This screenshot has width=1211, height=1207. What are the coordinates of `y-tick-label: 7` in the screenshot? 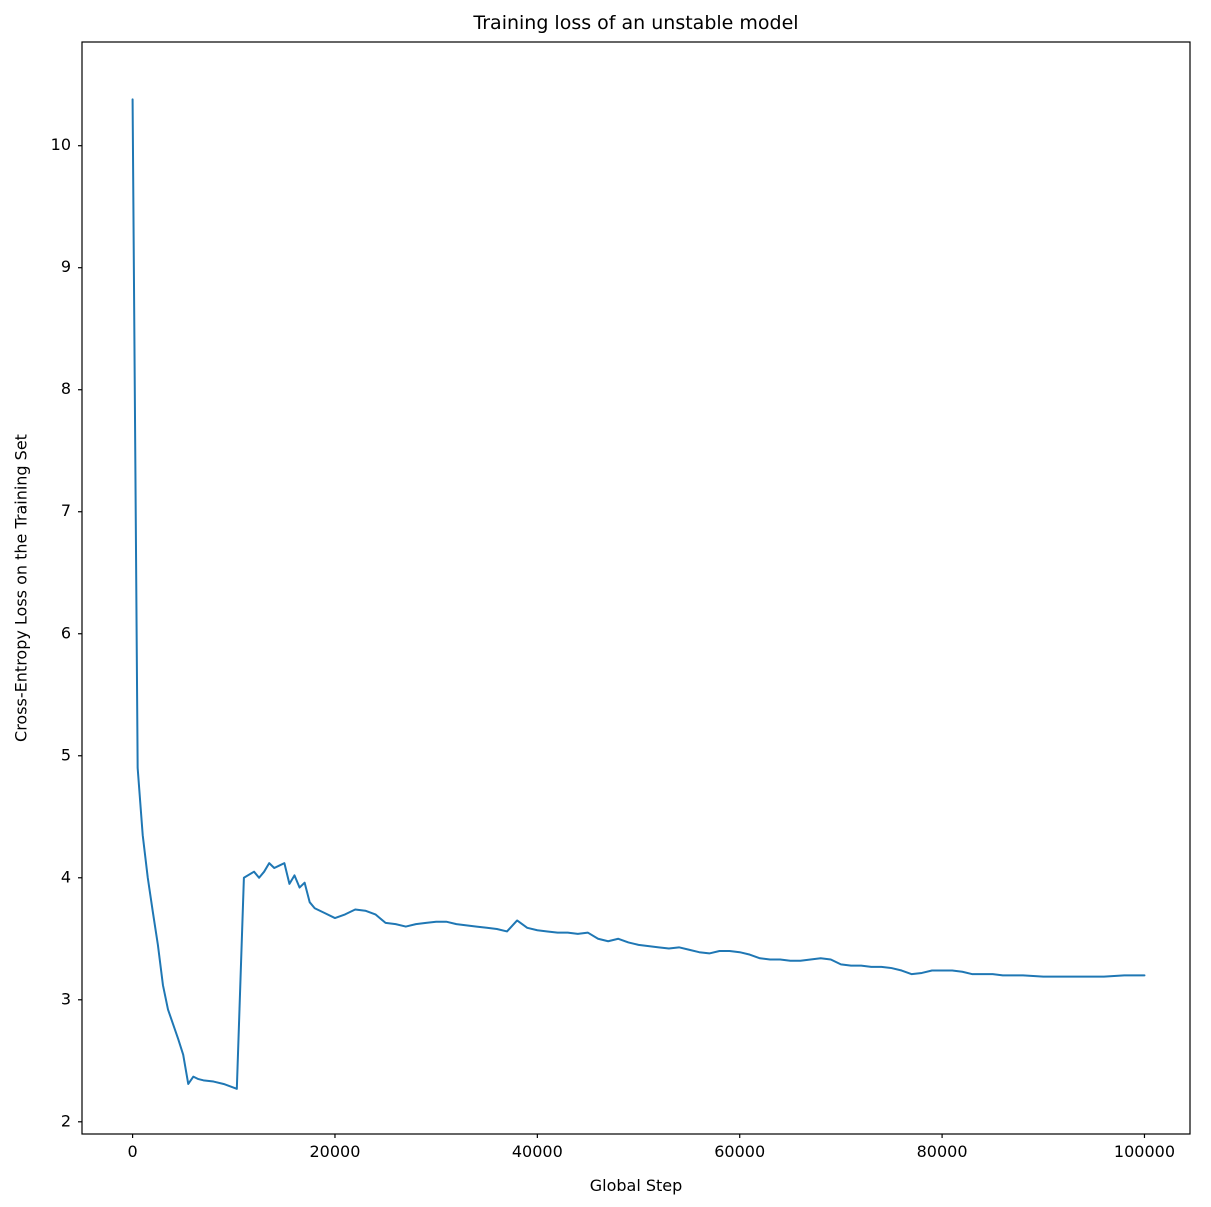 It's located at (66, 510).